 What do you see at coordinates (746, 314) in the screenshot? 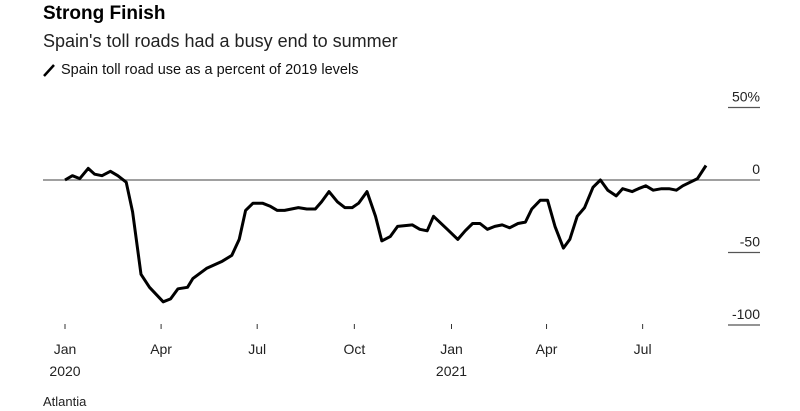
I see `y-tick-label: -100` at bounding box center [746, 314].